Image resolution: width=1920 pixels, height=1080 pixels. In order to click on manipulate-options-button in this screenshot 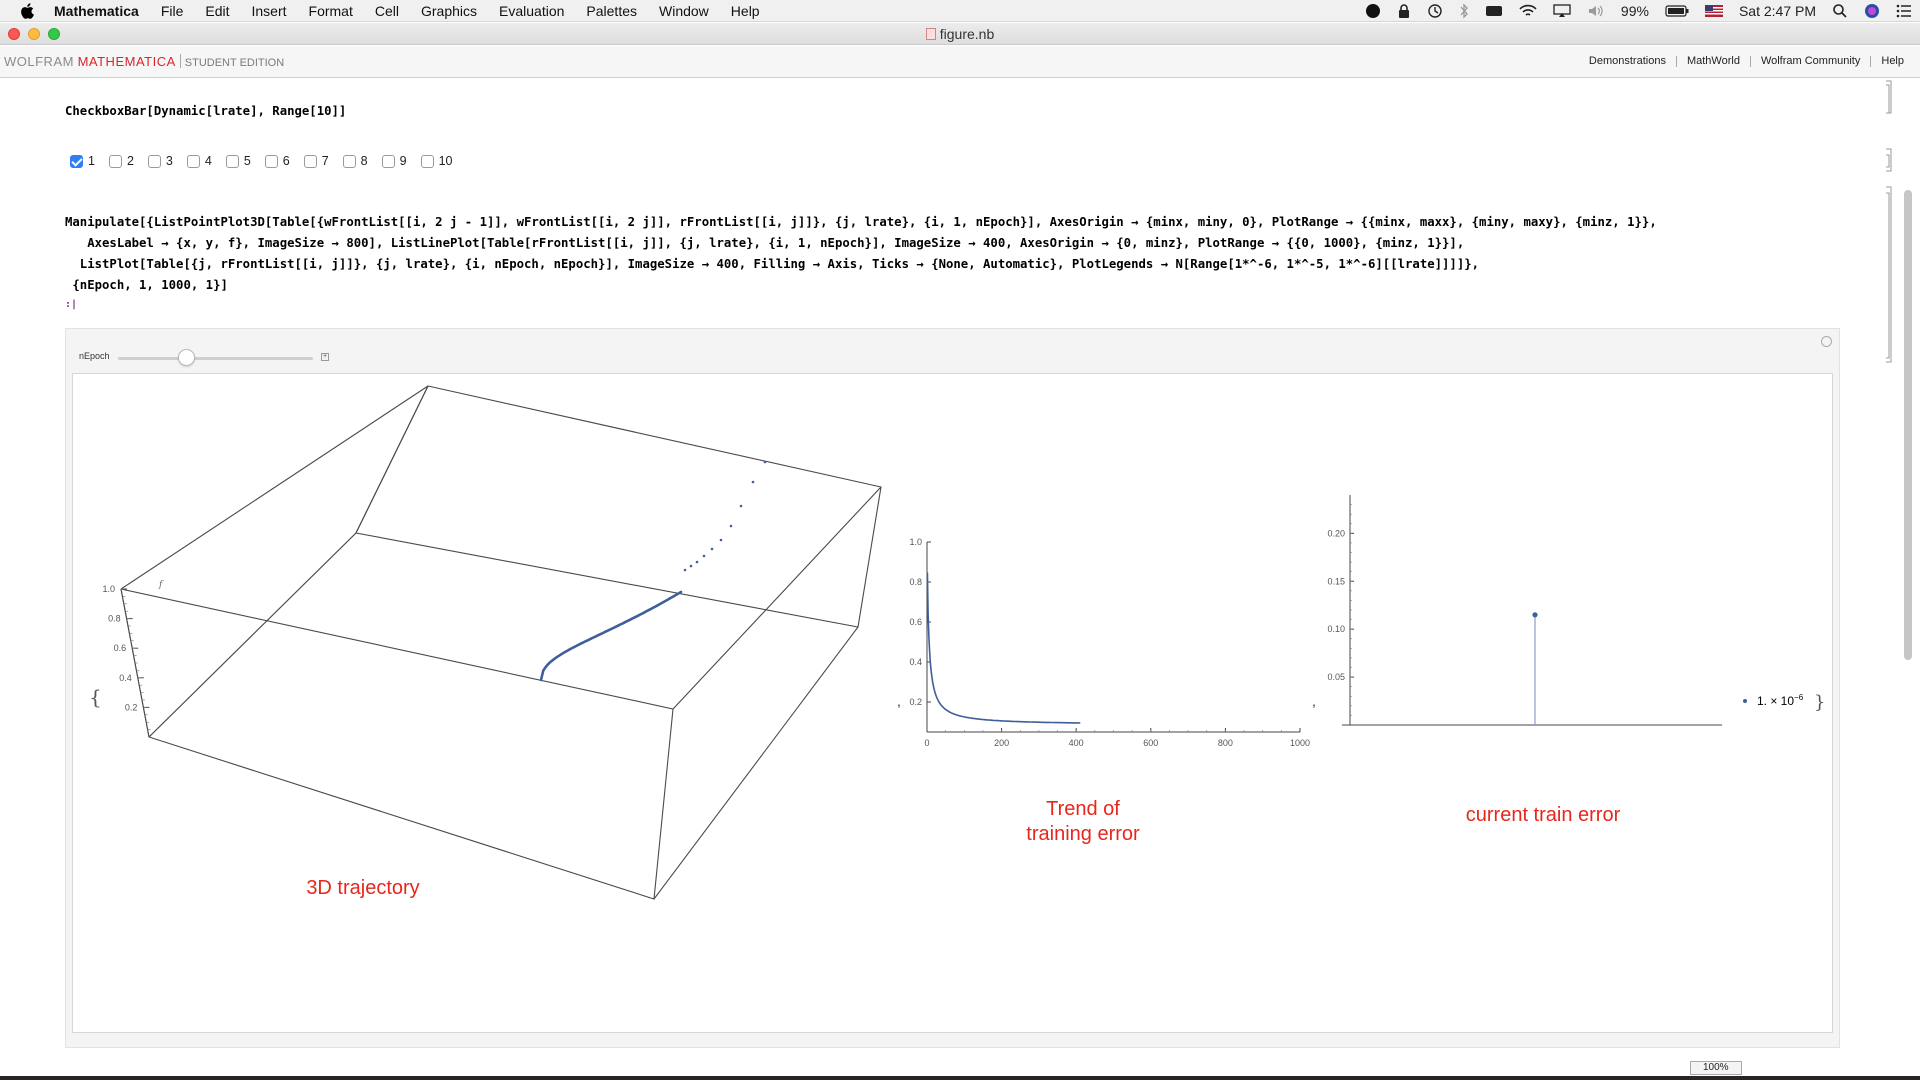, I will do `click(1826, 341)`.